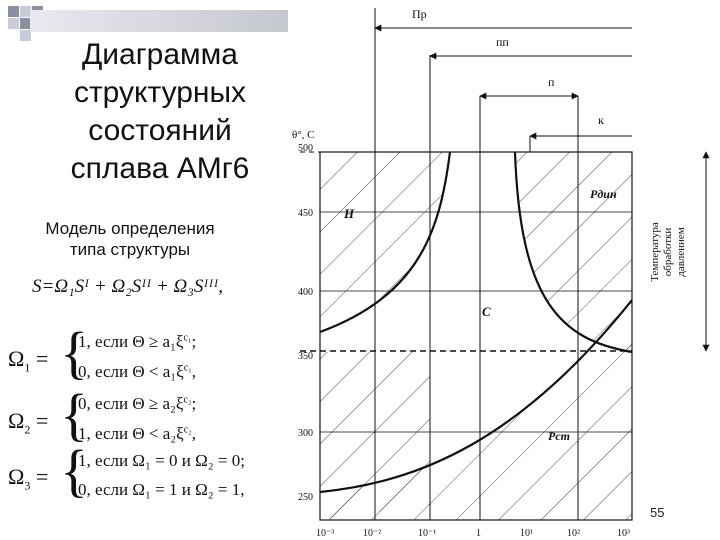 The width and height of the screenshot is (720, 540). I want to click on omega3-lhs: Ω3 =, so click(28, 478).